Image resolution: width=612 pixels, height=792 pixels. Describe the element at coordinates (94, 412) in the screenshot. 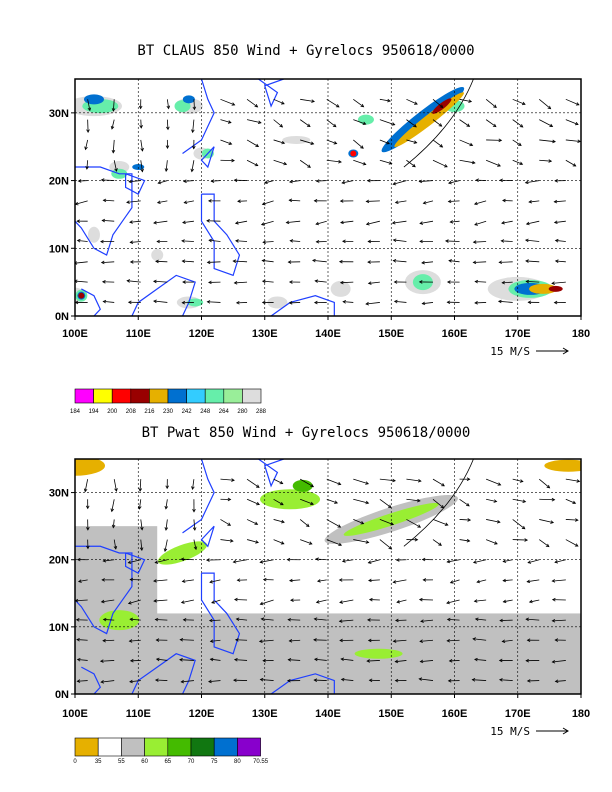

I see `colorbar-label: 194` at that location.